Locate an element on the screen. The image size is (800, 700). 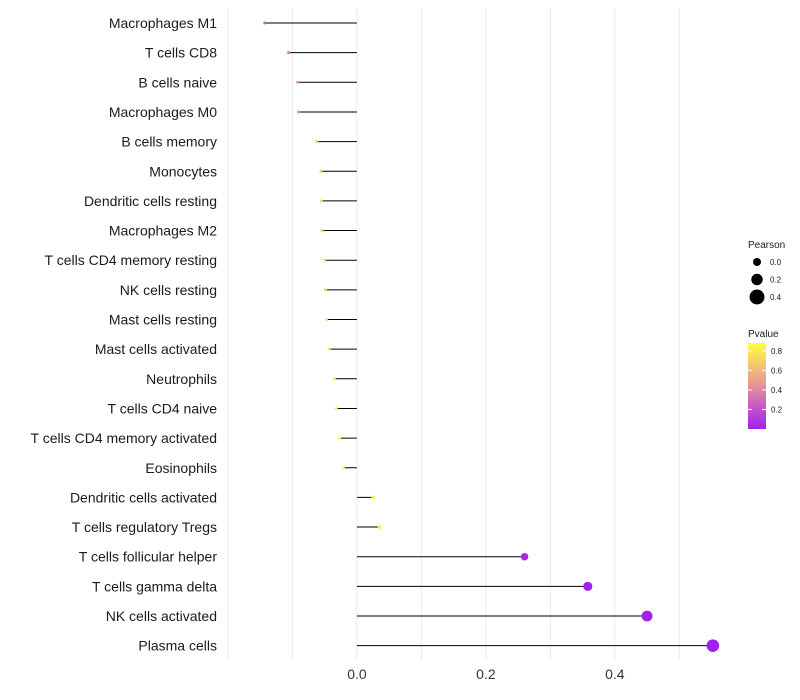
category-label: Dendritic cells resting is located at coordinates (150, 201).